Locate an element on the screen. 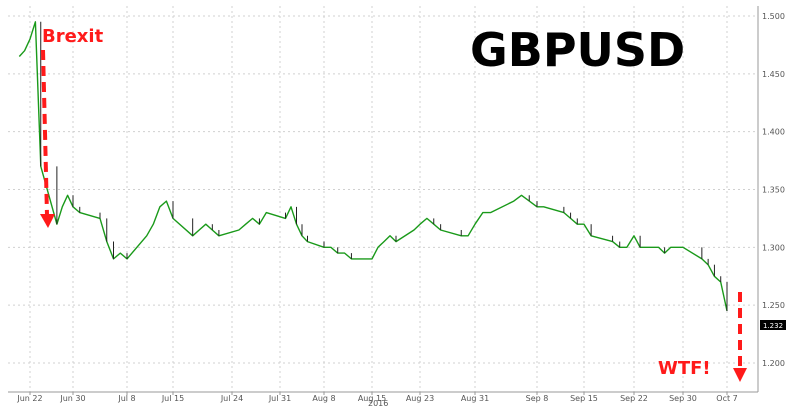  brexit-arrow-shaft is located at coordinates (45, 132).